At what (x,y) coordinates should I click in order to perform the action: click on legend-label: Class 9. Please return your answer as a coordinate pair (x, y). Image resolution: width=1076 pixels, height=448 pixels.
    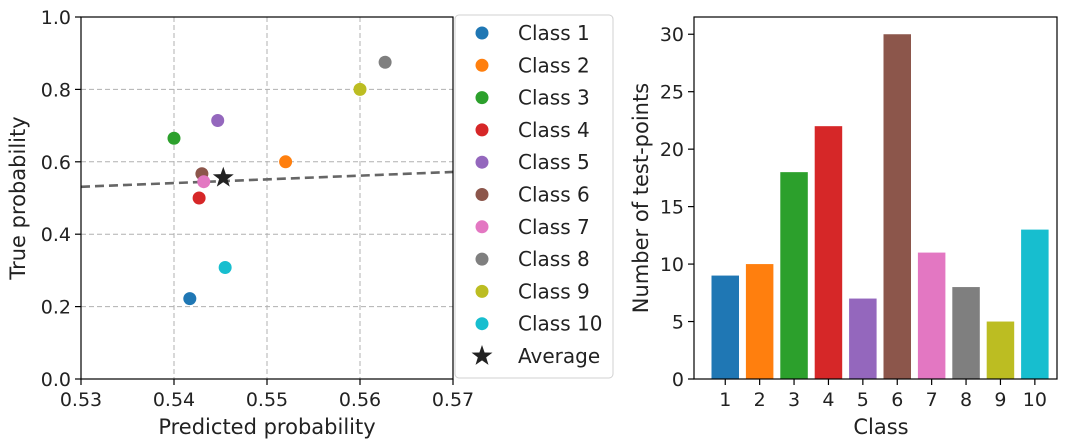
    Looking at the image, I should click on (554, 291).